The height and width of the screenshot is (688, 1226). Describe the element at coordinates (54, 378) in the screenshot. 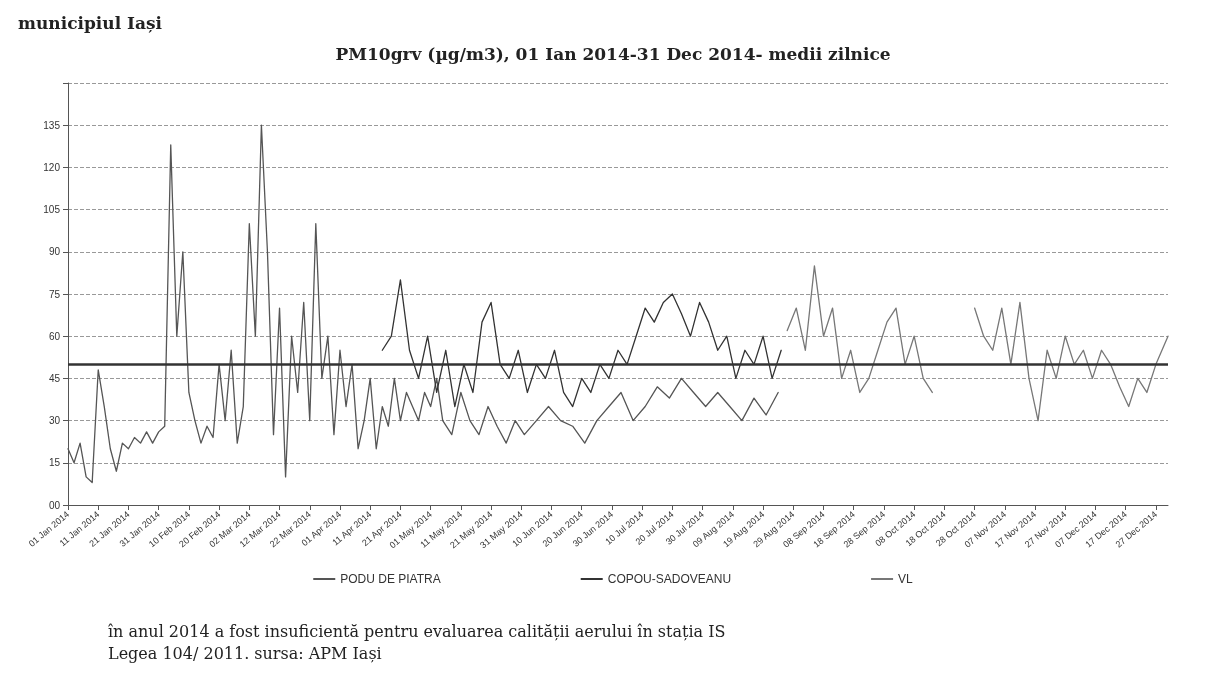

I see `y-tick-label: 45` at that location.